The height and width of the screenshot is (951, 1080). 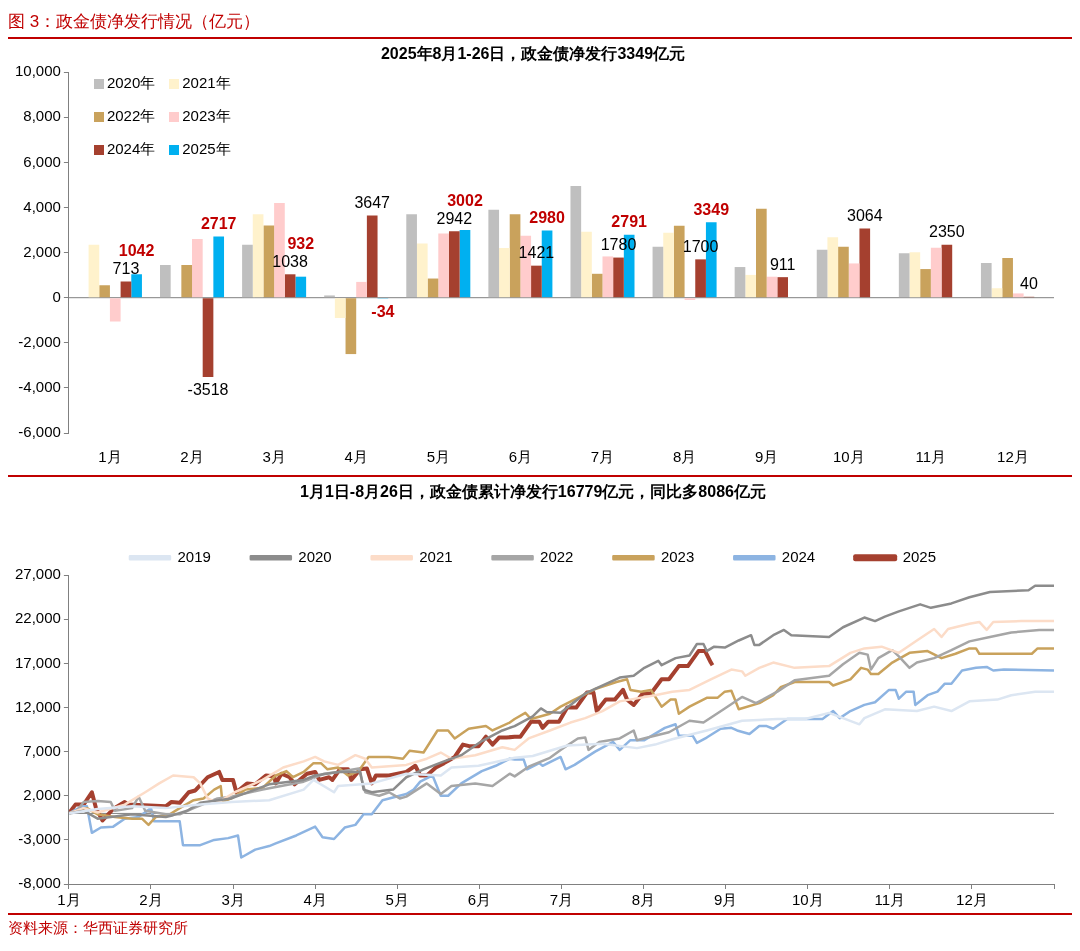 What do you see at coordinates (919, 556) in the screenshot?
I see `legend-label: 2025` at bounding box center [919, 556].